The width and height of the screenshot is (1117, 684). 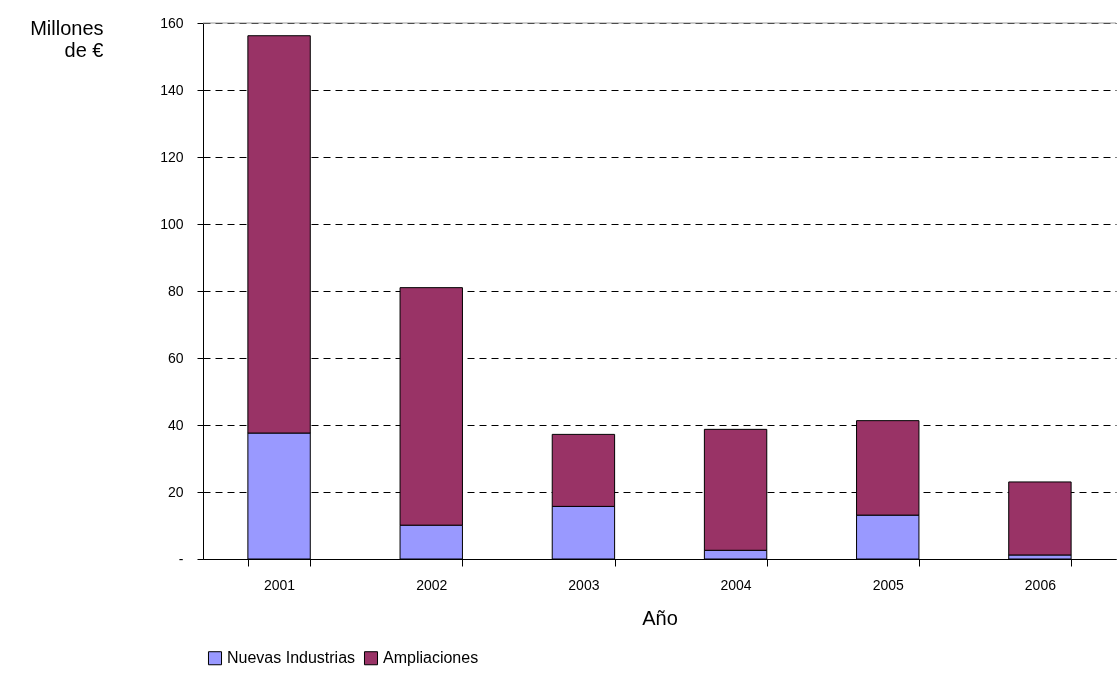 What do you see at coordinates (172, 223) in the screenshot?
I see `y-tick-label: 100` at bounding box center [172, 223].